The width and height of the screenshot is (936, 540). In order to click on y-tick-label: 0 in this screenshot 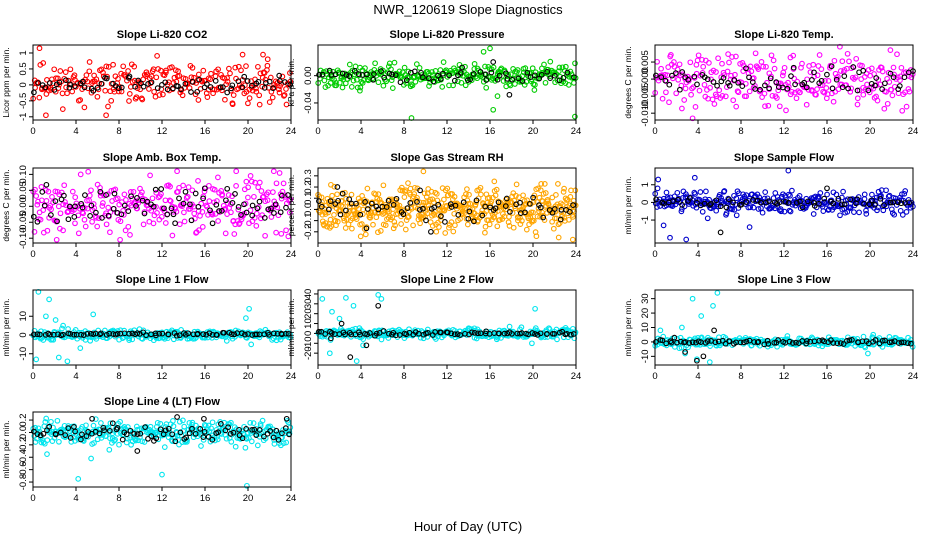, I will do `click(308, 333)`.